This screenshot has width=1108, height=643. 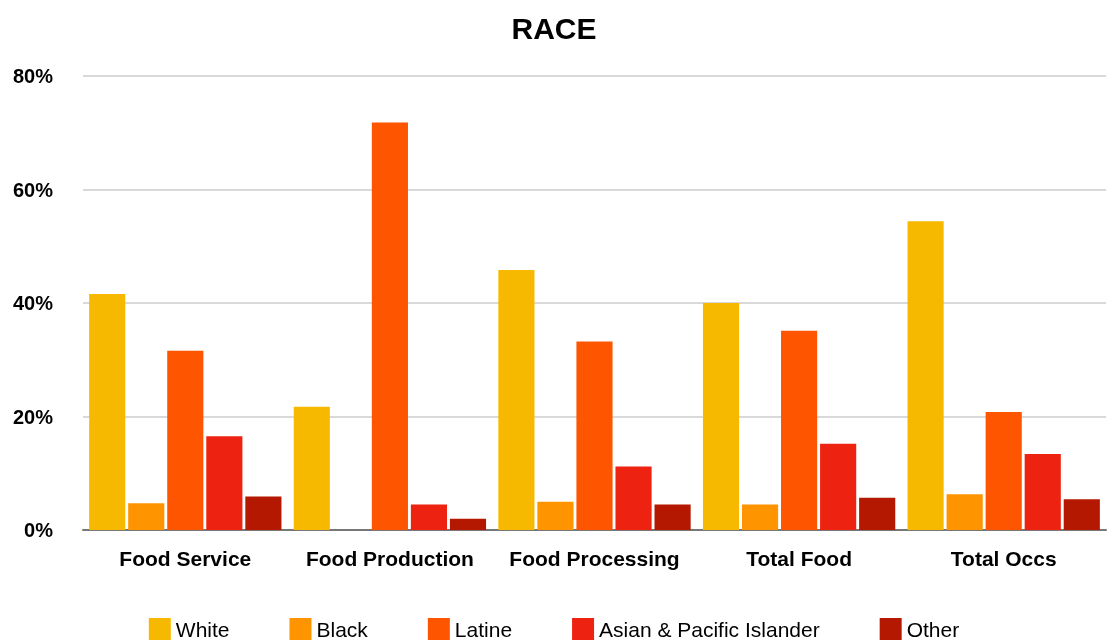 I want to click on legend-label: White, so click(x=202, y=629).